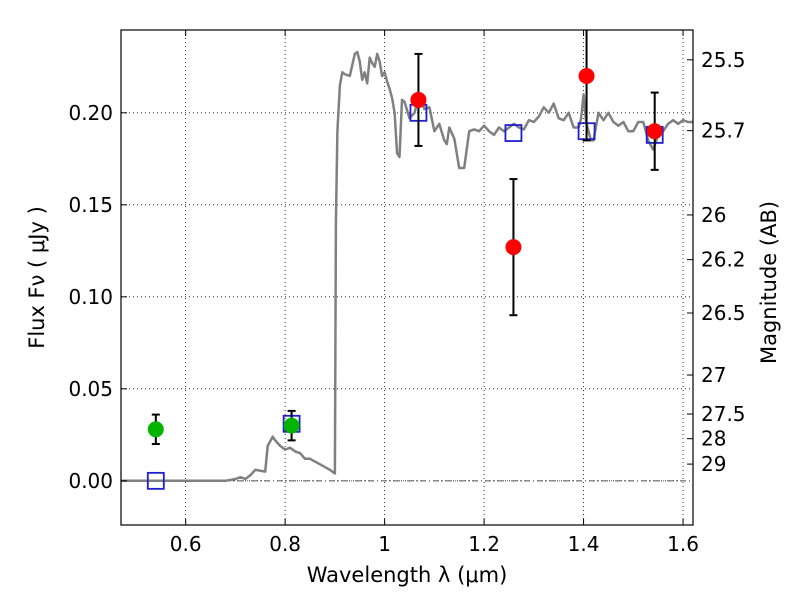 The height and width of the screenshot is (600, 800). Describe the element at coordinates (407, 575) in the screenshot. I see `x-axis-label: Wavelength λ (μm)` at that location.